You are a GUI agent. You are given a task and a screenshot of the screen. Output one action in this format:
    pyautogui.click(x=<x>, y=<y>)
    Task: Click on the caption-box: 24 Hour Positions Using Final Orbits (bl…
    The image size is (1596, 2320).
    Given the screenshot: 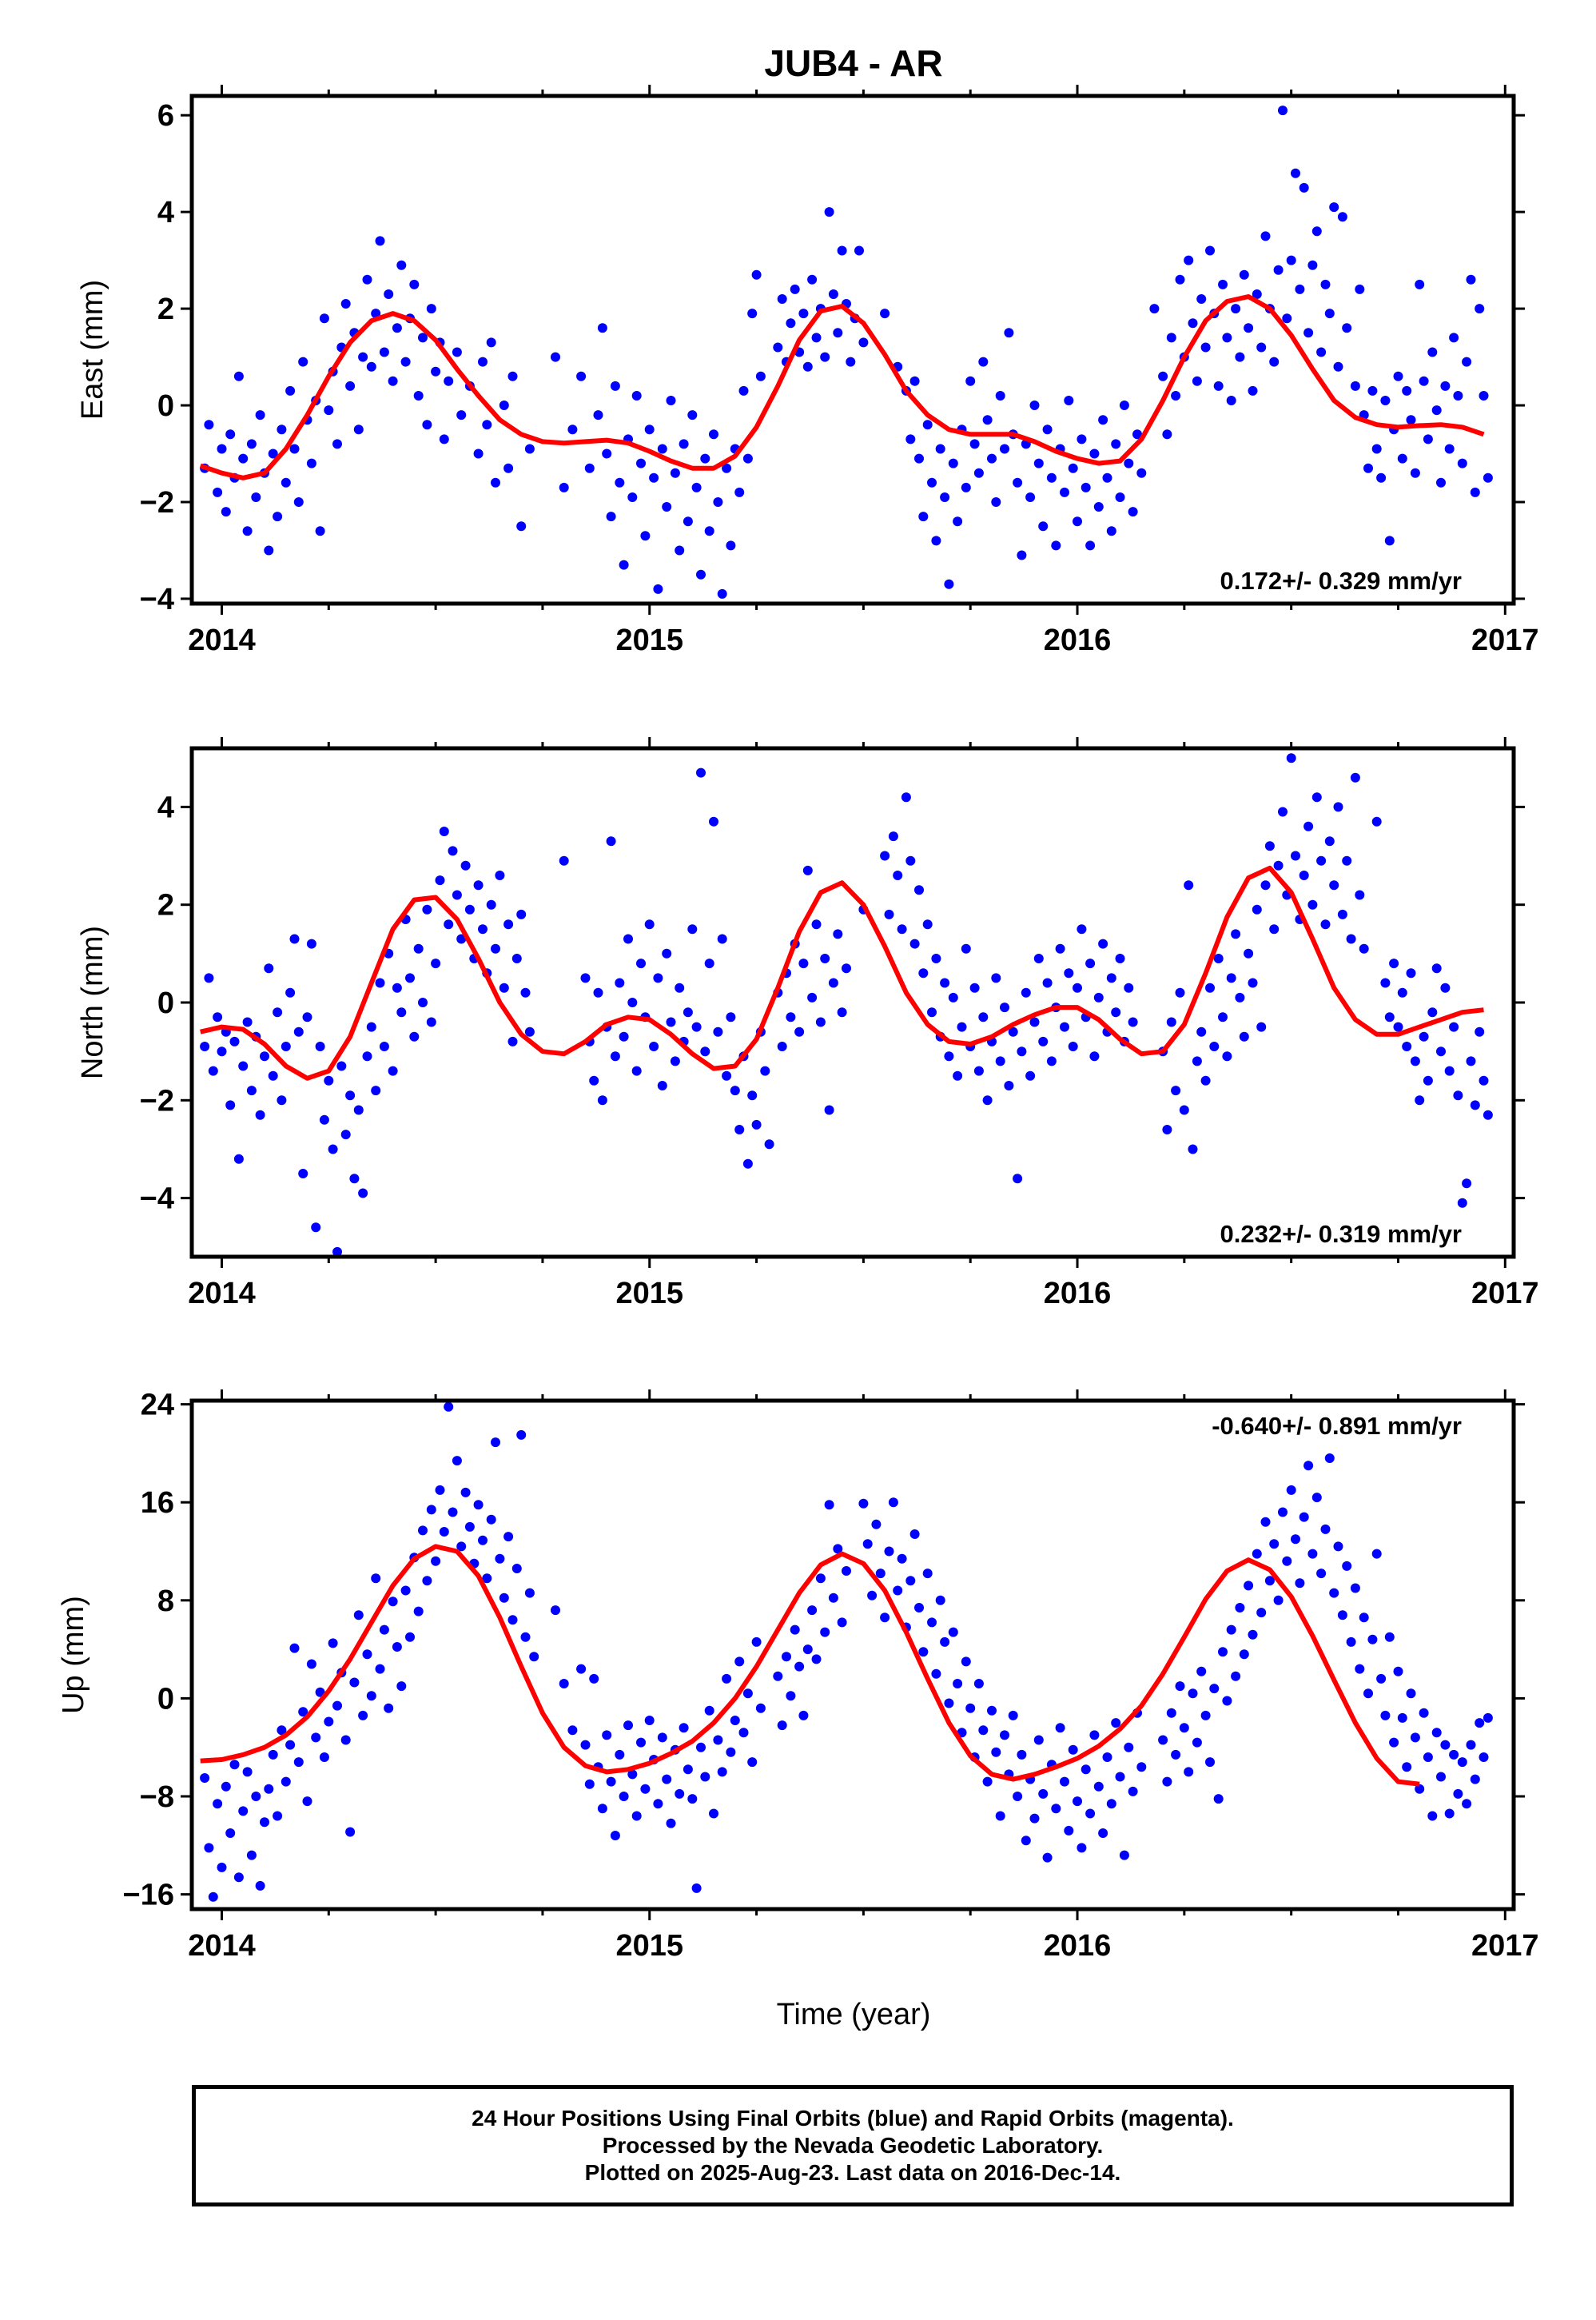 What is the action you would take?
    pyautogui.click(x=853, y=2145)
    